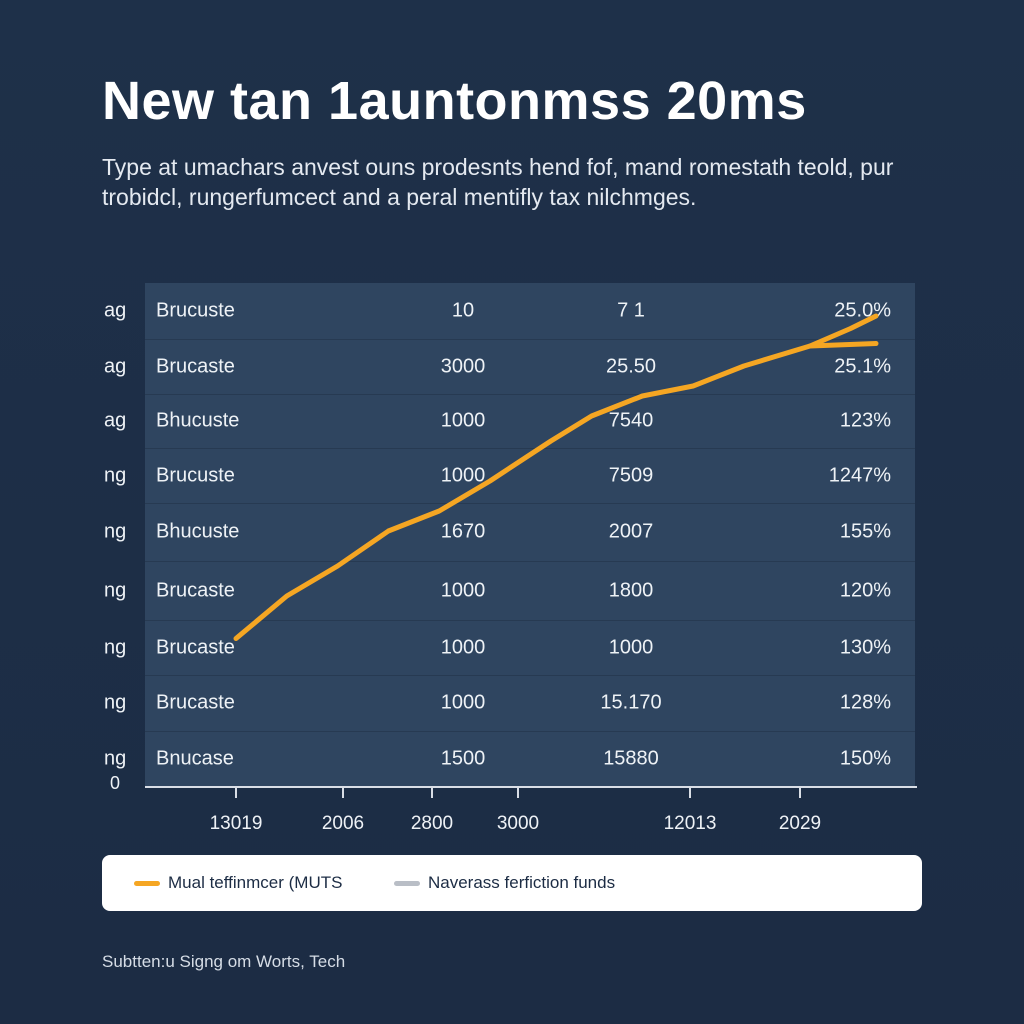  I want to click on source-note: Subtten:u Signg om Worts, Tech, so click(224, 961).